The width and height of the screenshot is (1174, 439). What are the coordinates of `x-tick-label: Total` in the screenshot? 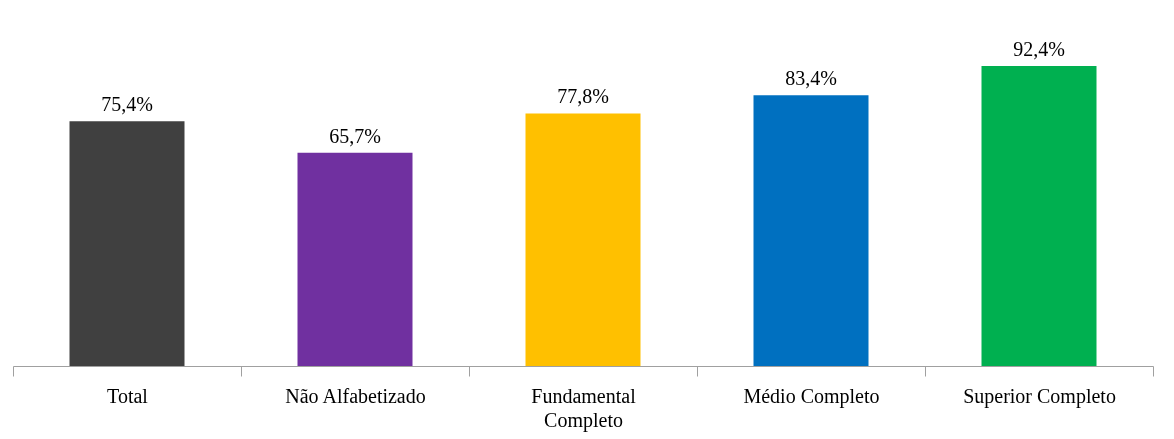 It's located at (128, 395).